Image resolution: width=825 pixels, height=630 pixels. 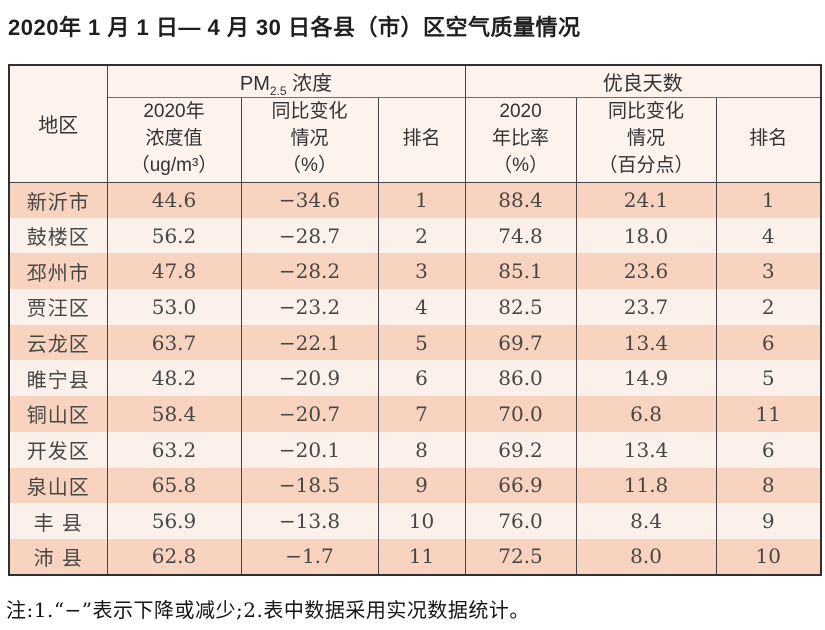 What do you see at coordinates (768, 378) in the screenshot?
I see `good-rank-cell: 5` at bounding box center [768, 378].